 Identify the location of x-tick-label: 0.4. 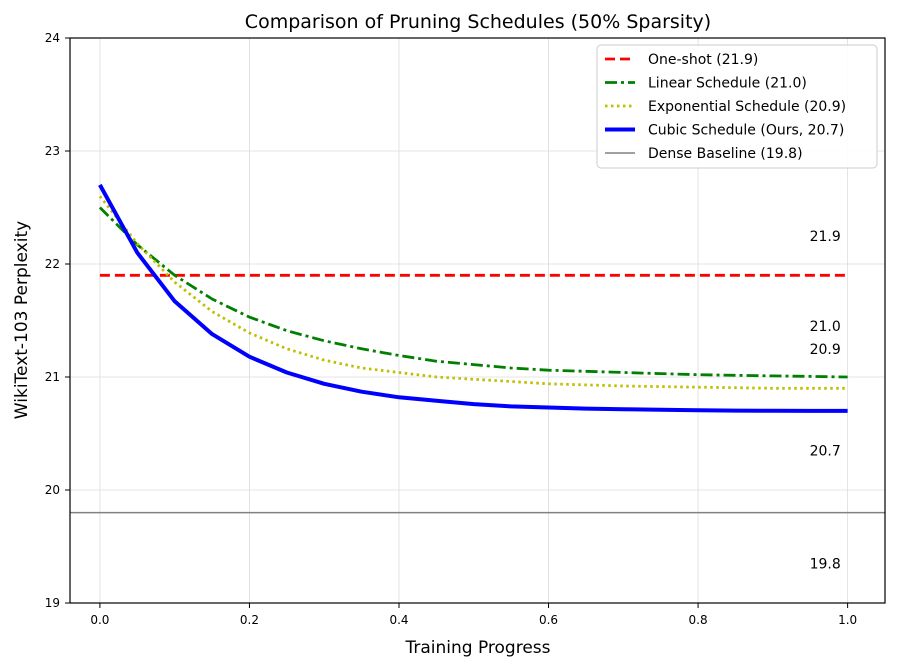
(398, 620).